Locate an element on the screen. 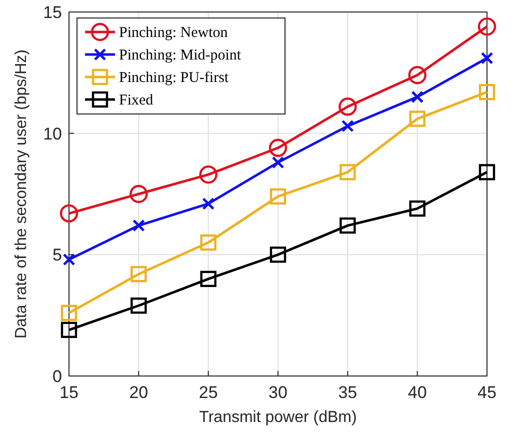  y-tick-label: 0 is located at coordinates (57, 376).